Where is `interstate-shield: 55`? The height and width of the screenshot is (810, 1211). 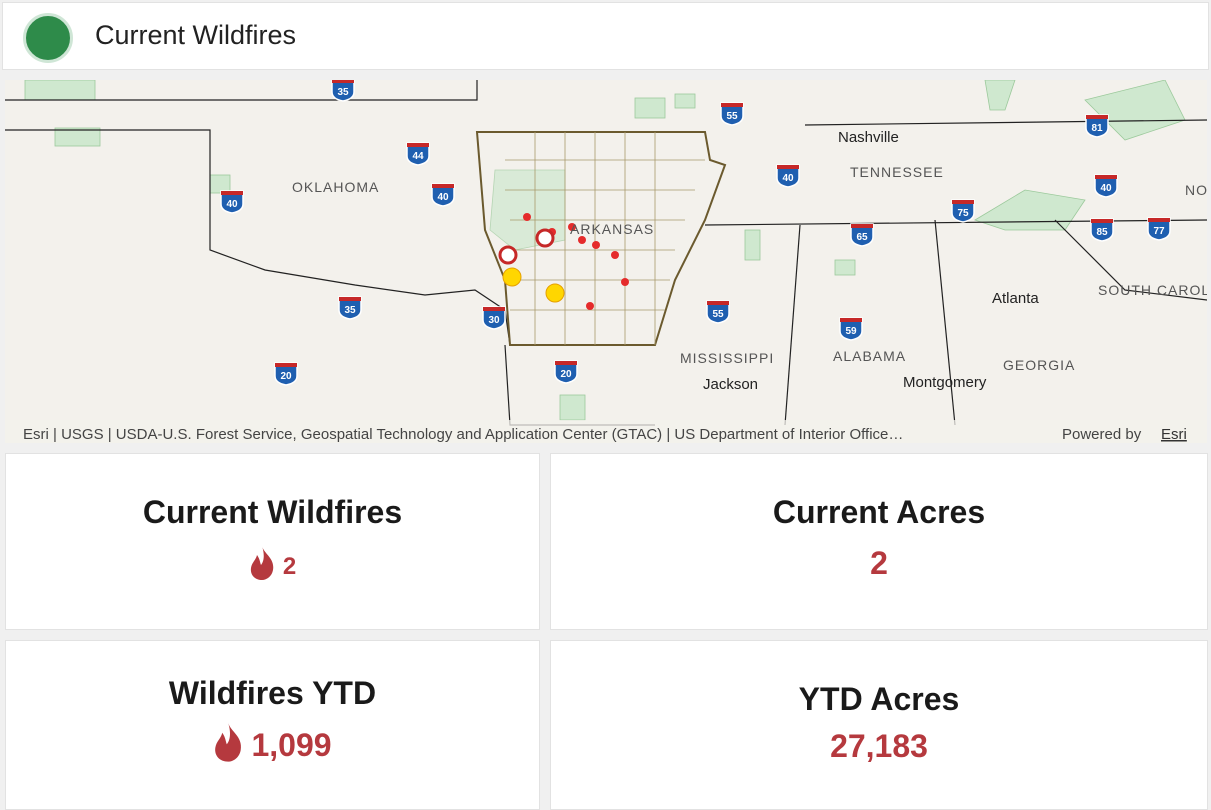 interstate-shield: 55 is located at coordinates (718, 312).